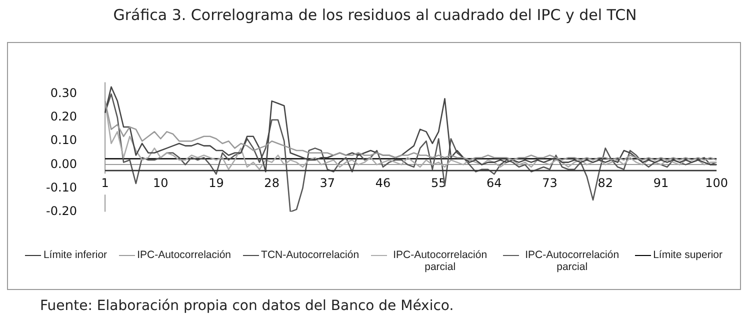 This screenshot has width=750, height=325. I want to click on legend-label: Límite inferior, so click(75, 255).